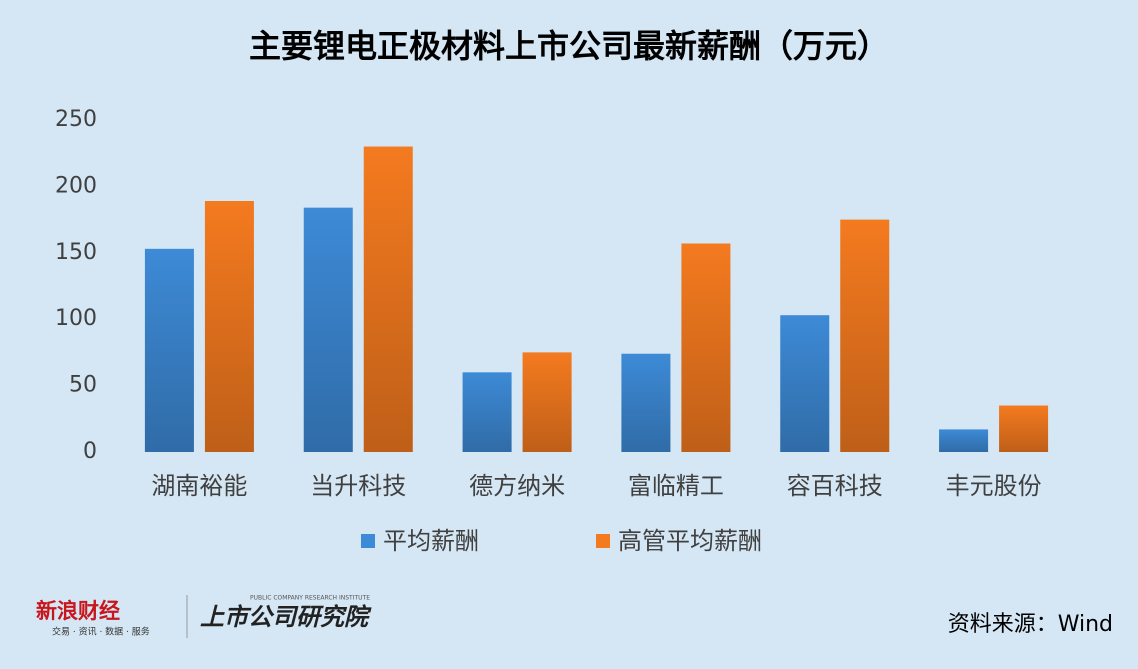 The image size is (1138, 669). What do you see at coordinates (76, 318) in the screenshot?
I see `y-tick-label: 100` at bounding box center [76, 318].